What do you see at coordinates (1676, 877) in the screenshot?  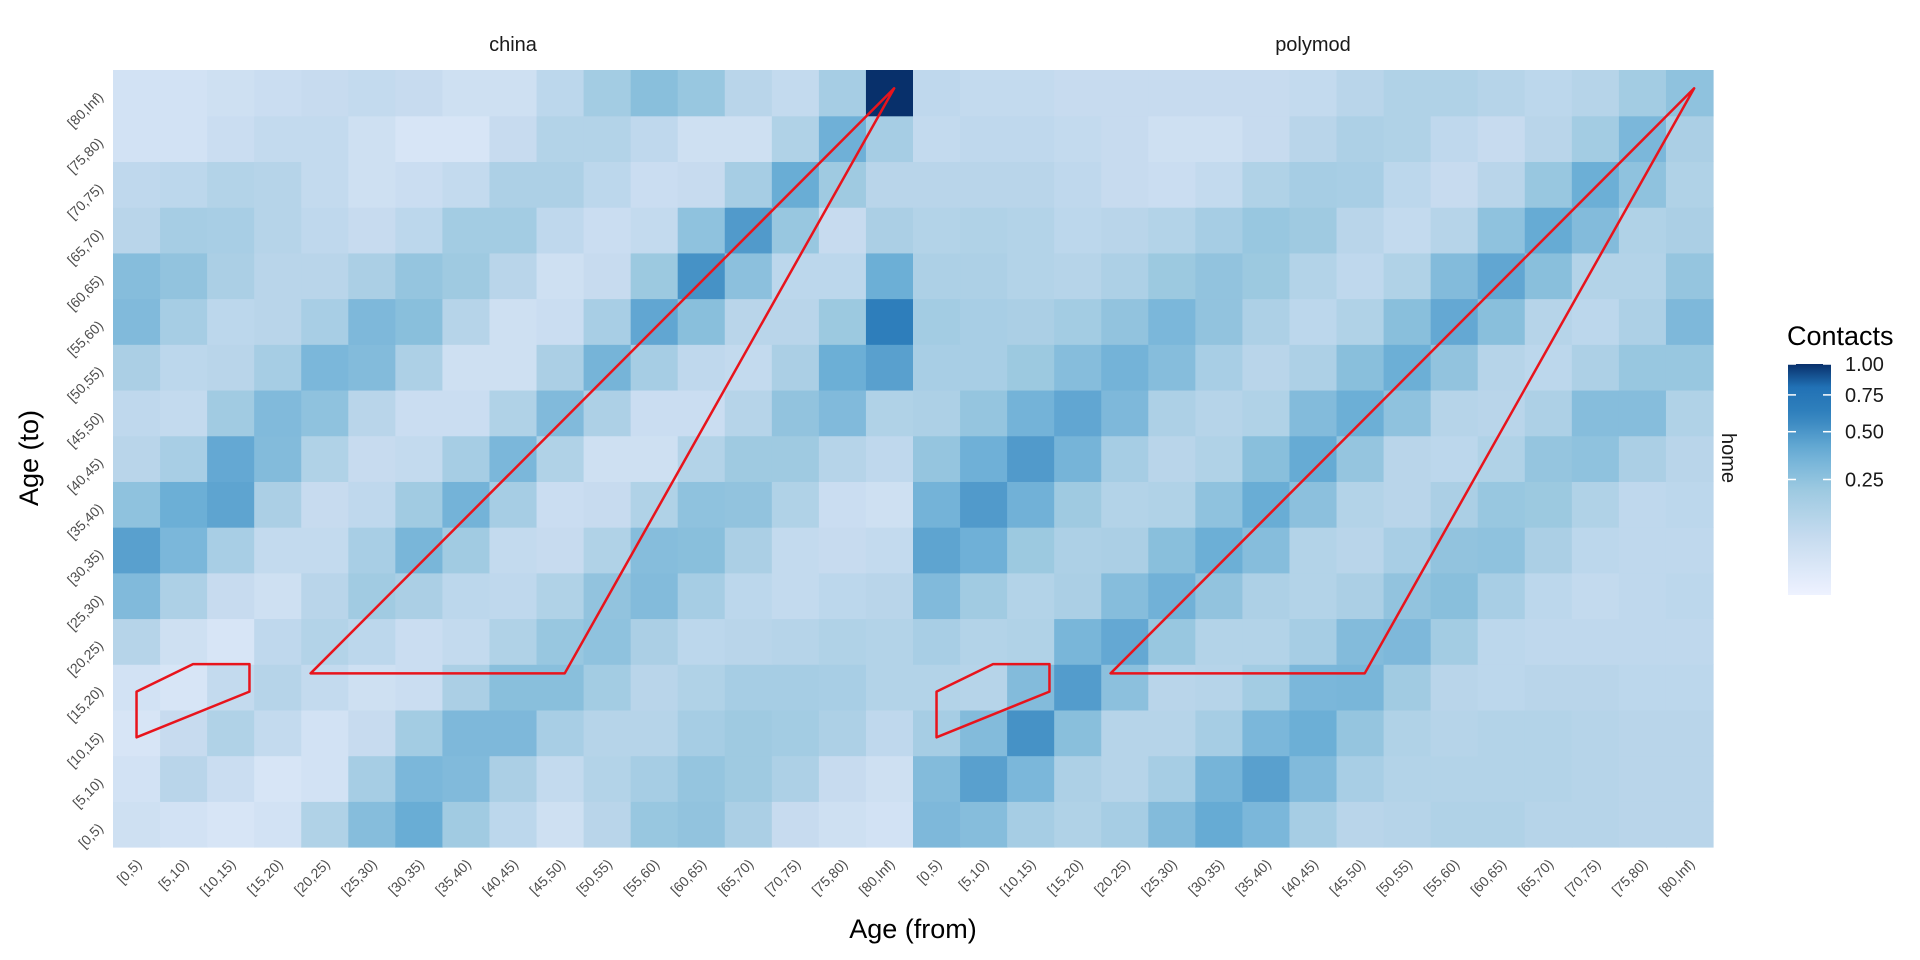 I see `x-tick-label: [80,Inf)` at bounding box center [1676, 877].